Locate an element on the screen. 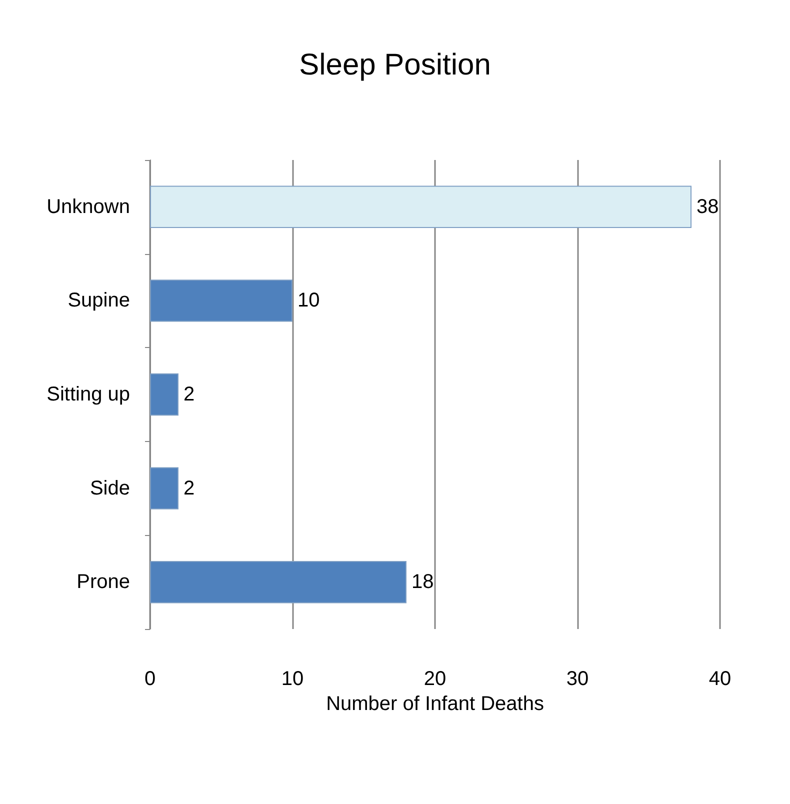  data-label: 18 is located at coordinates (423, 582).